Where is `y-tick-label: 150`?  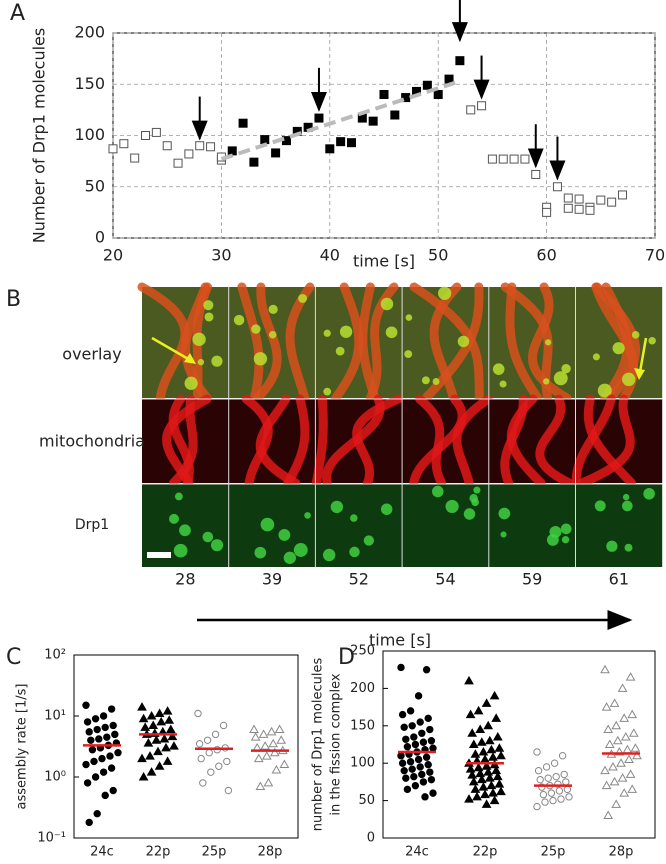
y-tick-label: 150 is located at coordinates (362, 725).